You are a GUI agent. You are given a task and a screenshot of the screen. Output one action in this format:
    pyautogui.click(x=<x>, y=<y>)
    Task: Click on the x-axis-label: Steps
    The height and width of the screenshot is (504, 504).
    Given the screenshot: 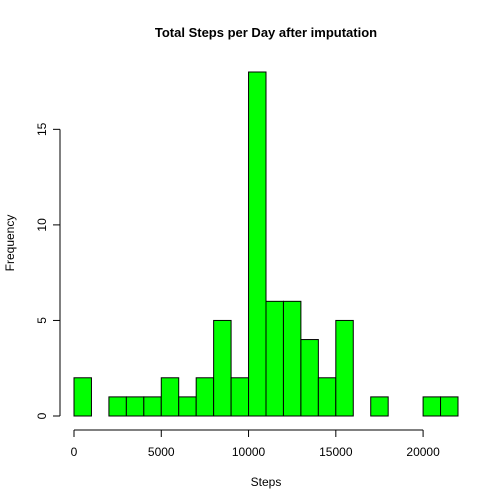 What is the action you would take?
    pyautogui.click(x=266, y=482)
    